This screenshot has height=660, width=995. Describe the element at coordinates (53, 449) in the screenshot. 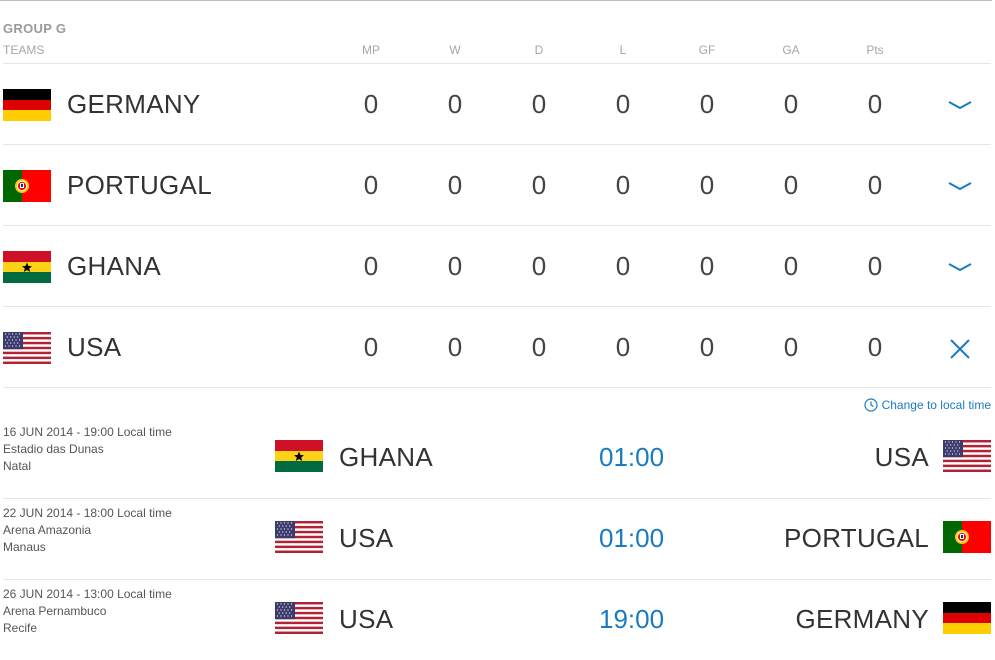

I see `match-stadium: Estadio das Dunas` at that location.